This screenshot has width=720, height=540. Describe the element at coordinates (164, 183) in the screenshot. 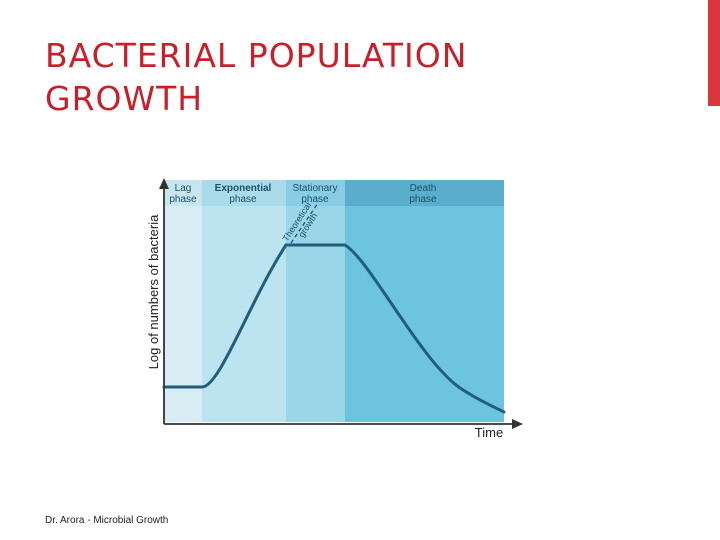

I see `y-axis-arrowhead` at that location.